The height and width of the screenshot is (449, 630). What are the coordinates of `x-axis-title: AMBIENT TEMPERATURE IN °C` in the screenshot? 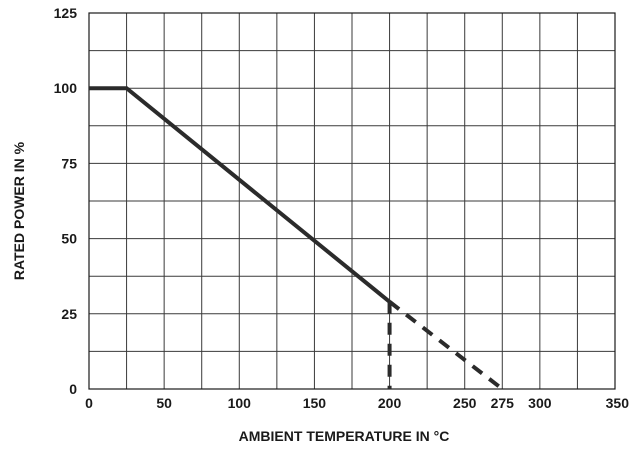 It's located at (344, 436).